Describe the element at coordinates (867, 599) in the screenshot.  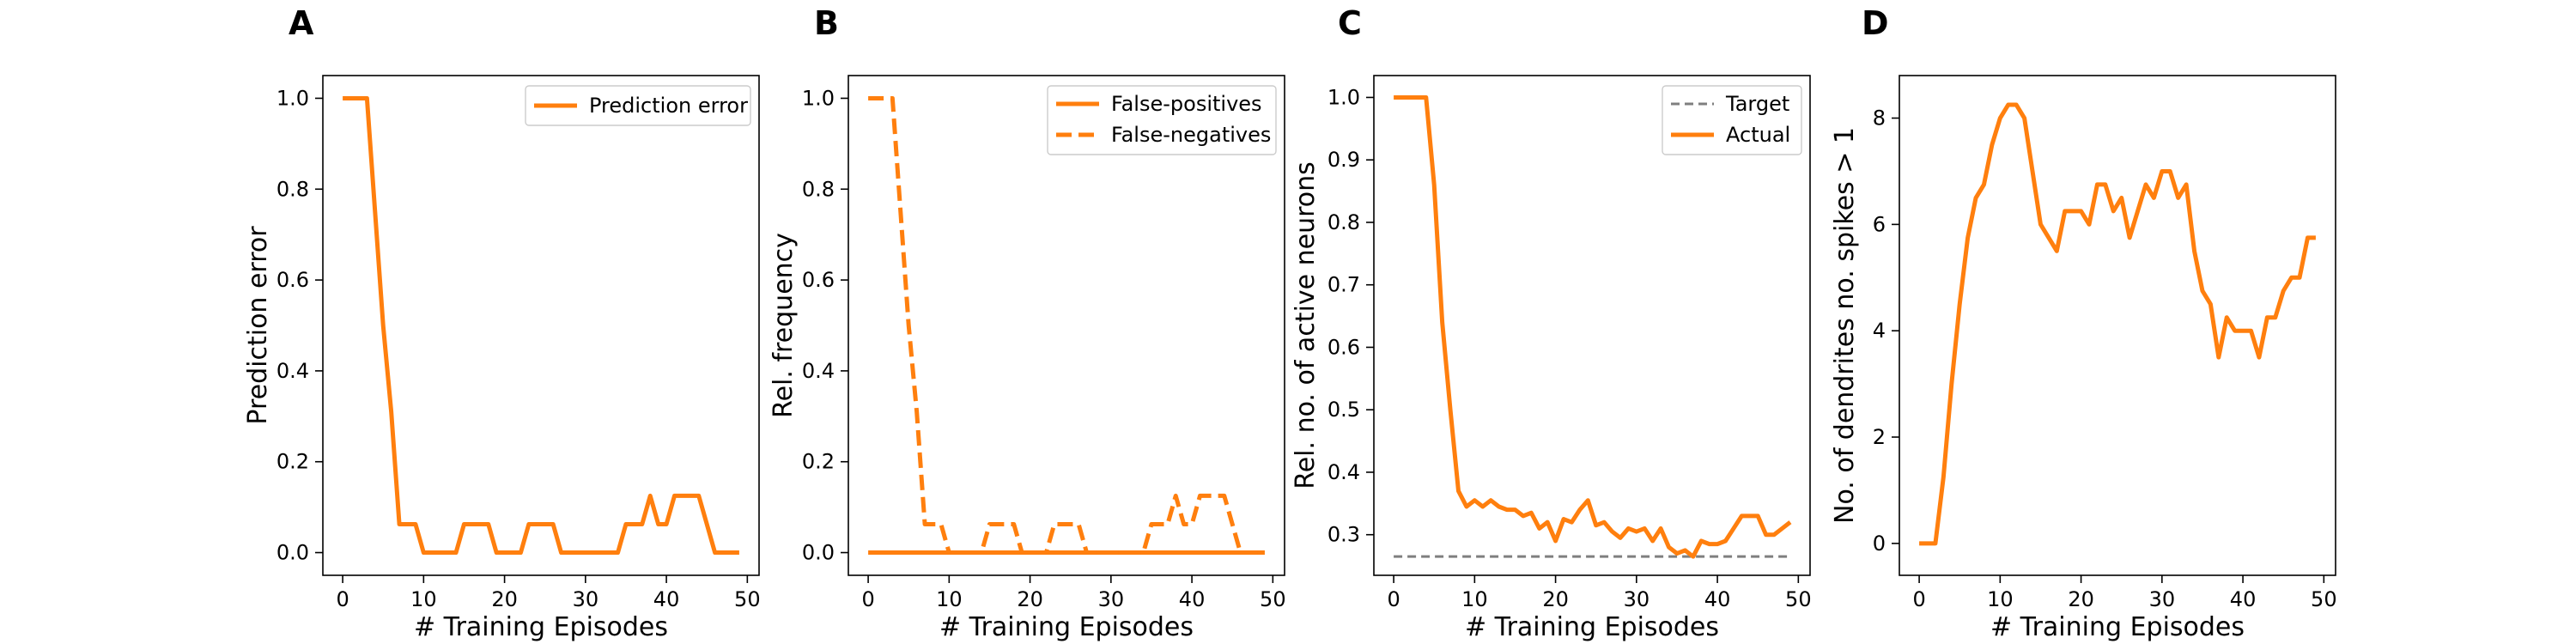
I see `x-tick-label-b-0: 0` at that location.